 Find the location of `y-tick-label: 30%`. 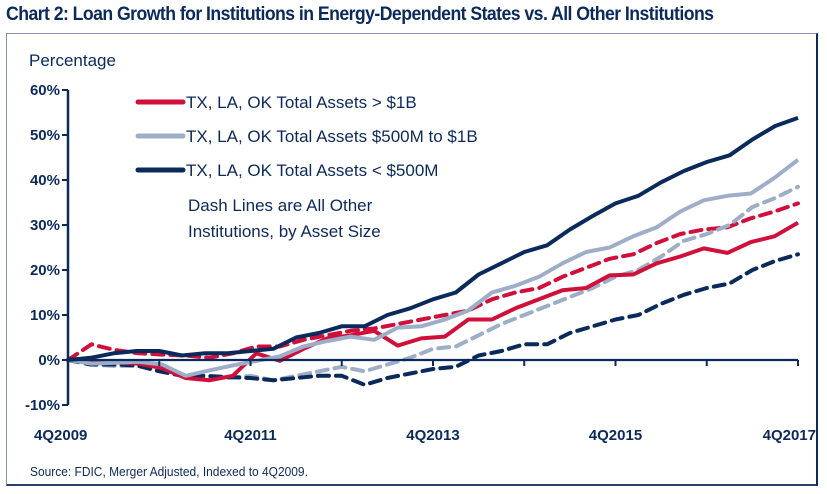

y-tick-label: 30% is located at coordinates (45, 225).